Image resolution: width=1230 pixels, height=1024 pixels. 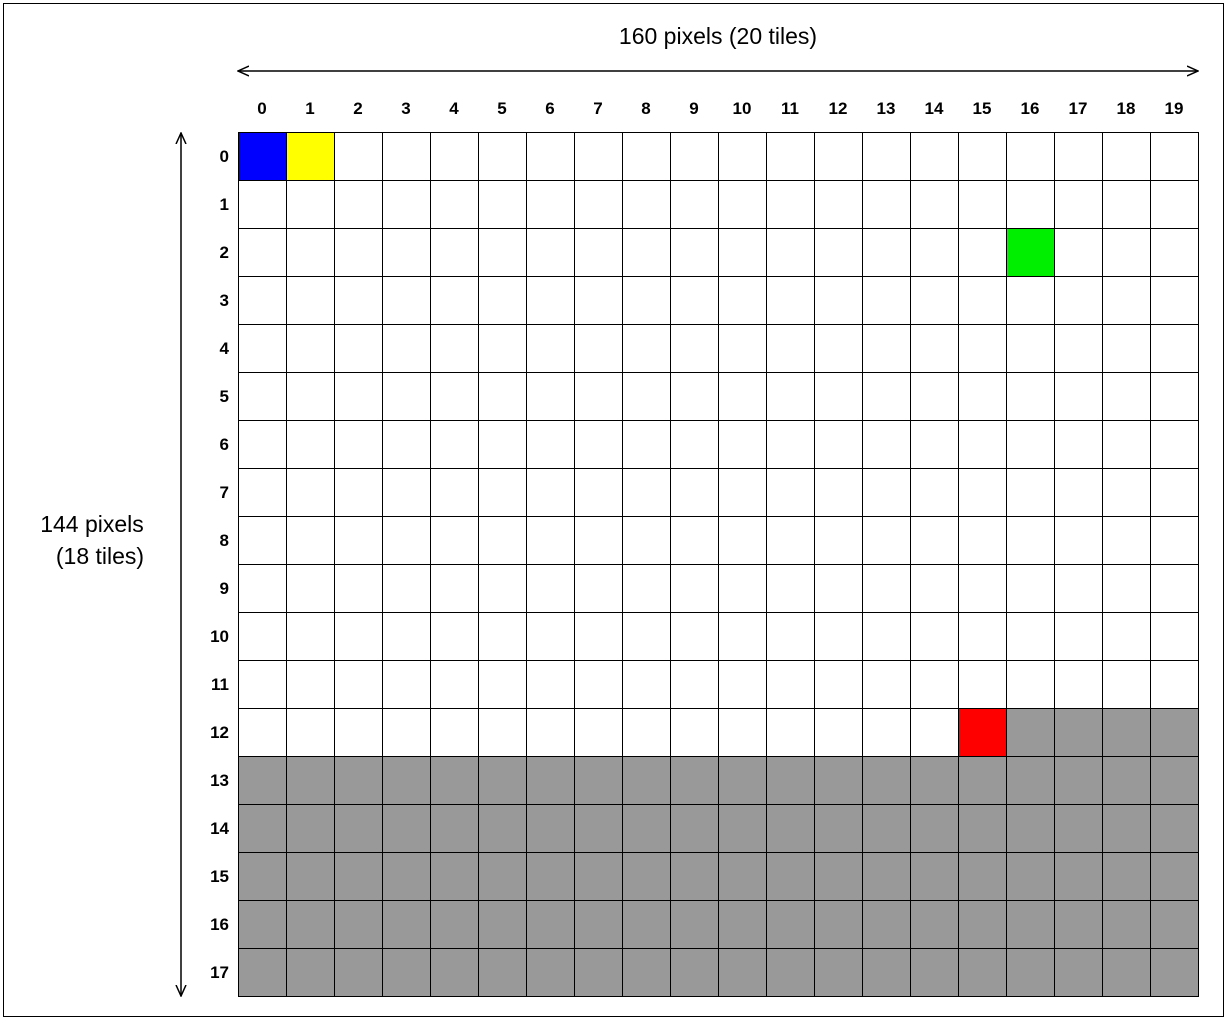 I want to click on row-label-6: 6, so click(x=224, y=444).